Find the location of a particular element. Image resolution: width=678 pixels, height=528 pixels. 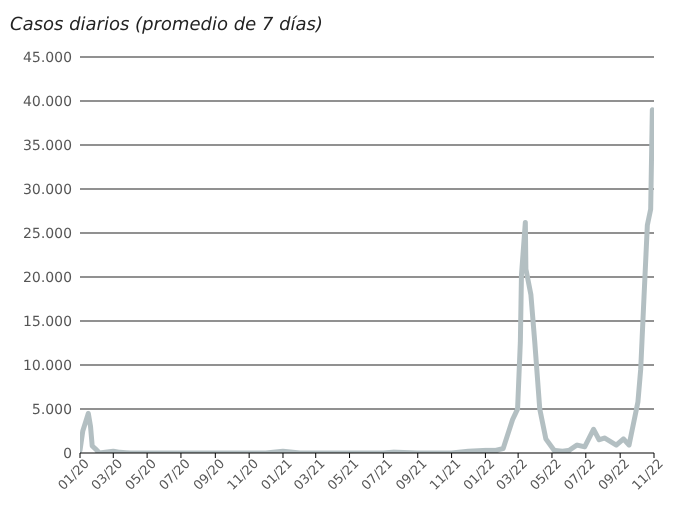

y-tick-label: 20.000 is located at coordinates (47, 278).